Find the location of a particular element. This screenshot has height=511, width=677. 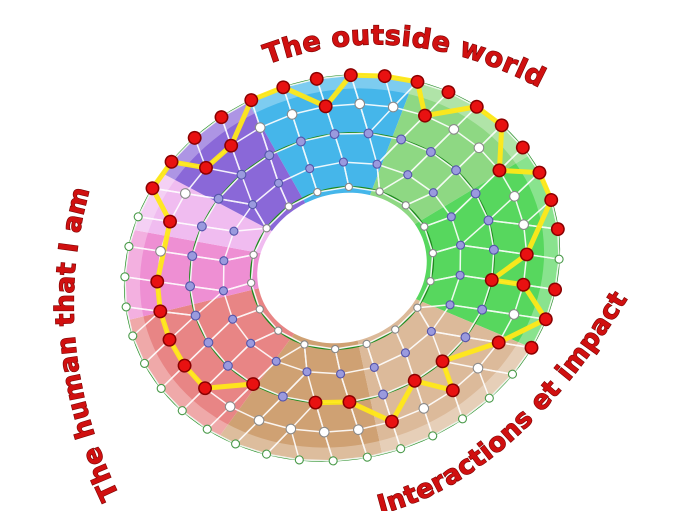

sector-light-tan is located at coordinates (444, 376).